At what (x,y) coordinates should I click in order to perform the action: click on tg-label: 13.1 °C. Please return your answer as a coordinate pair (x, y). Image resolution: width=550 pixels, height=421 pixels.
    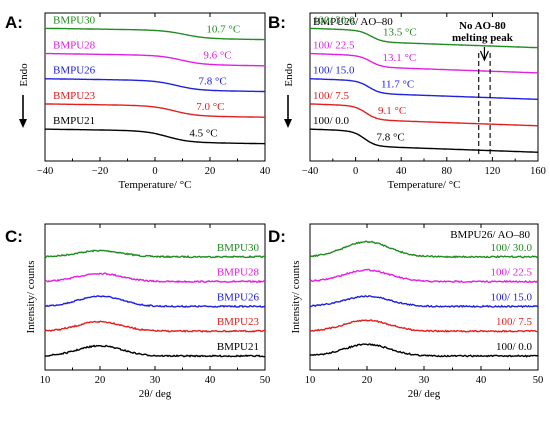
    Looking at the image, I should click on (400, 58).